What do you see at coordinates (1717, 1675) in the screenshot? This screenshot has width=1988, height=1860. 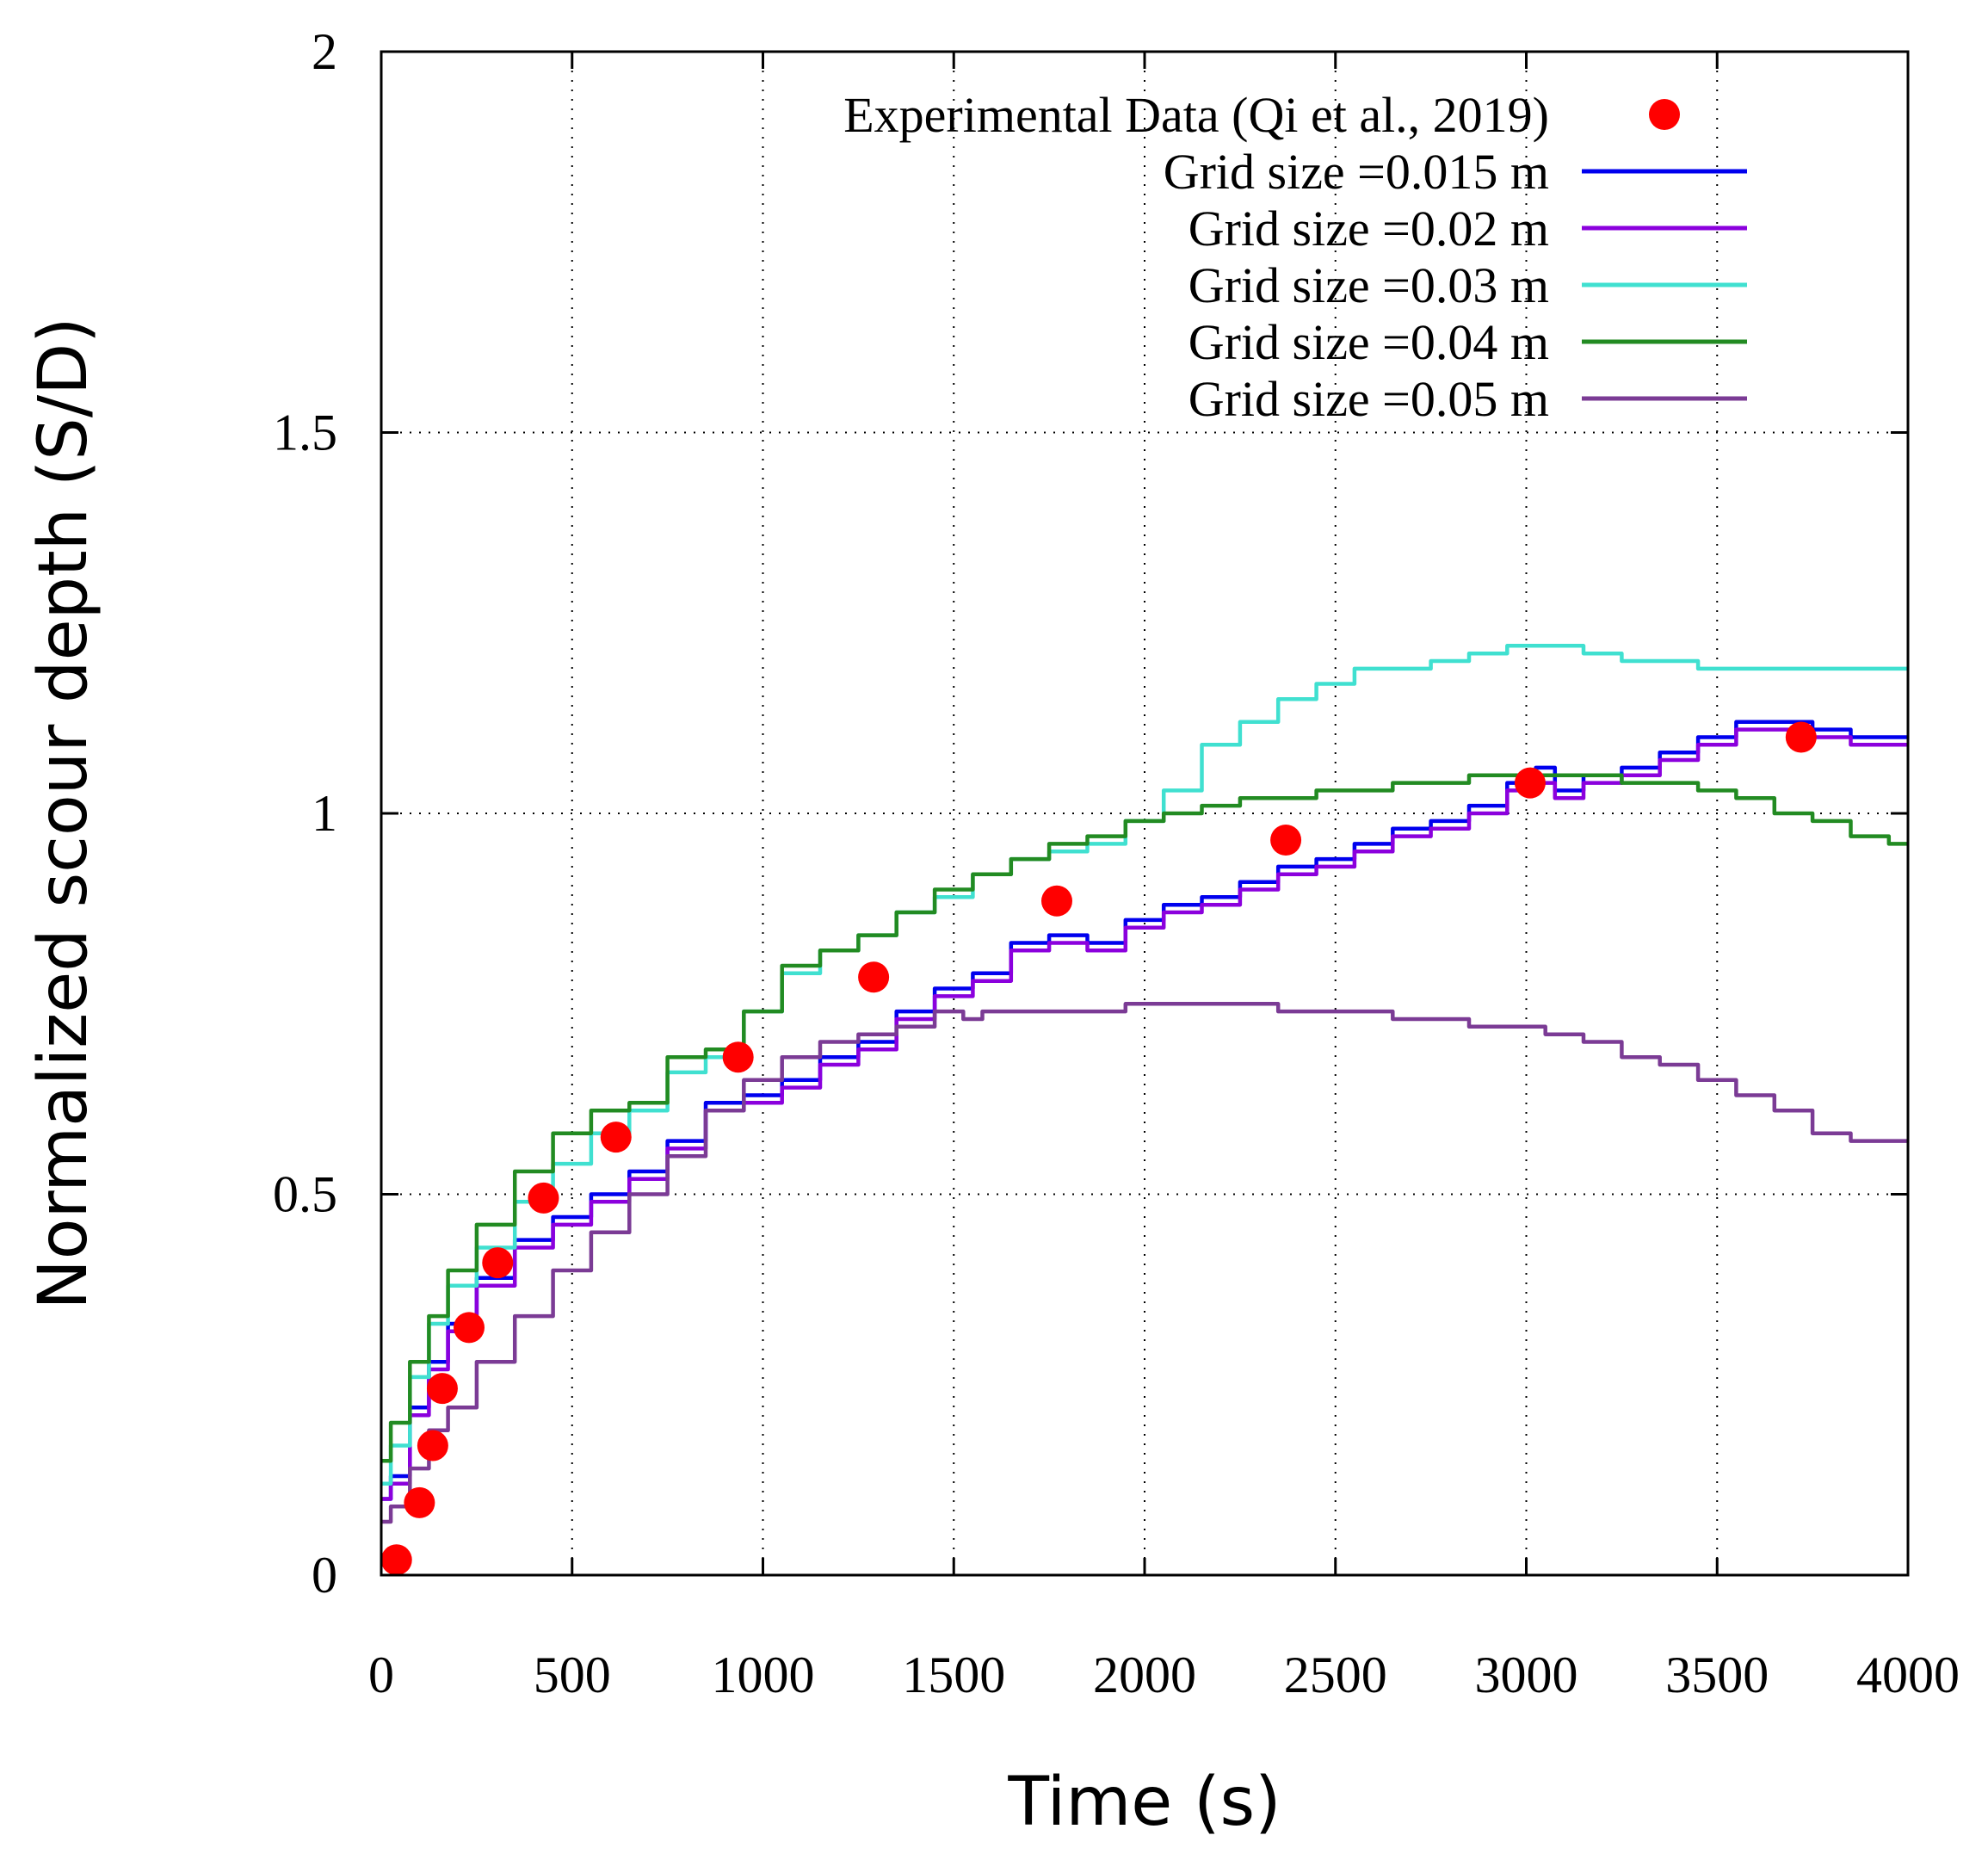 I see `x-tick-label: 3500` at bounding box center [1717, 1675].